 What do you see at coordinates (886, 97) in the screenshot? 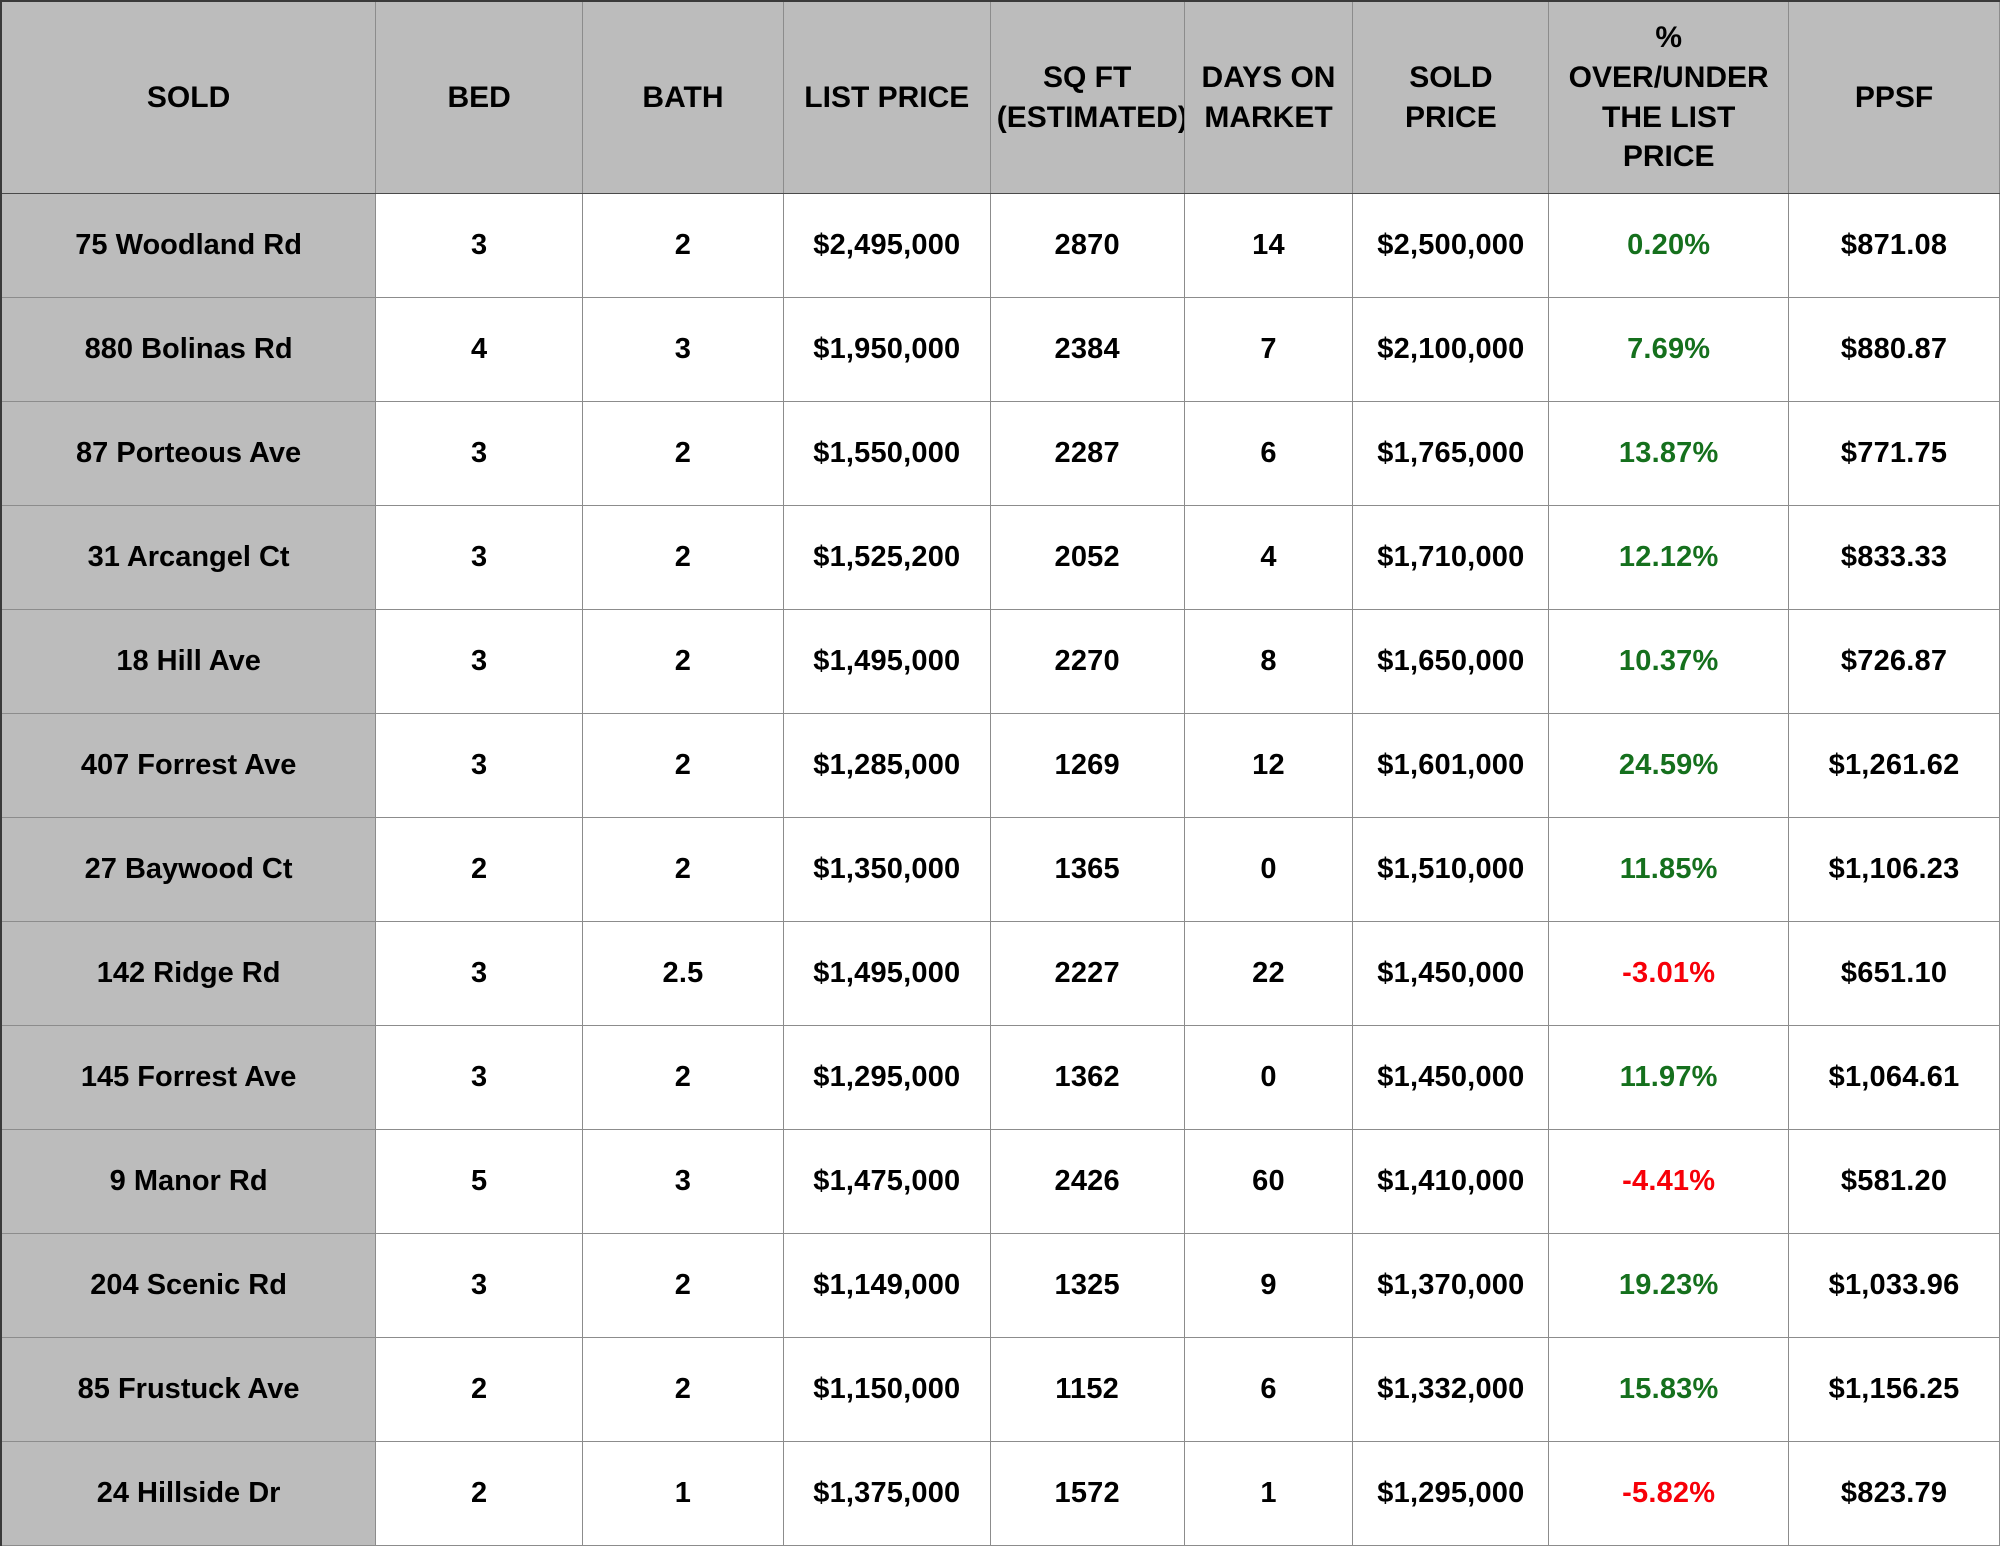
I see `column-header-list-price: LIST PRICE` at bounding box center [886, 97].